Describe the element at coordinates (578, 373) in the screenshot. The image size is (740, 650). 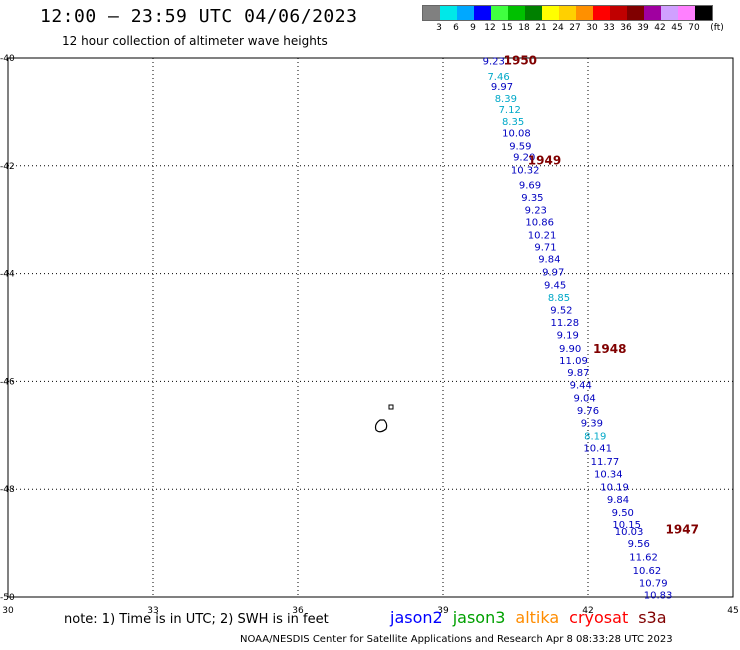
I see `wave-height-value: 9.87` at that location.